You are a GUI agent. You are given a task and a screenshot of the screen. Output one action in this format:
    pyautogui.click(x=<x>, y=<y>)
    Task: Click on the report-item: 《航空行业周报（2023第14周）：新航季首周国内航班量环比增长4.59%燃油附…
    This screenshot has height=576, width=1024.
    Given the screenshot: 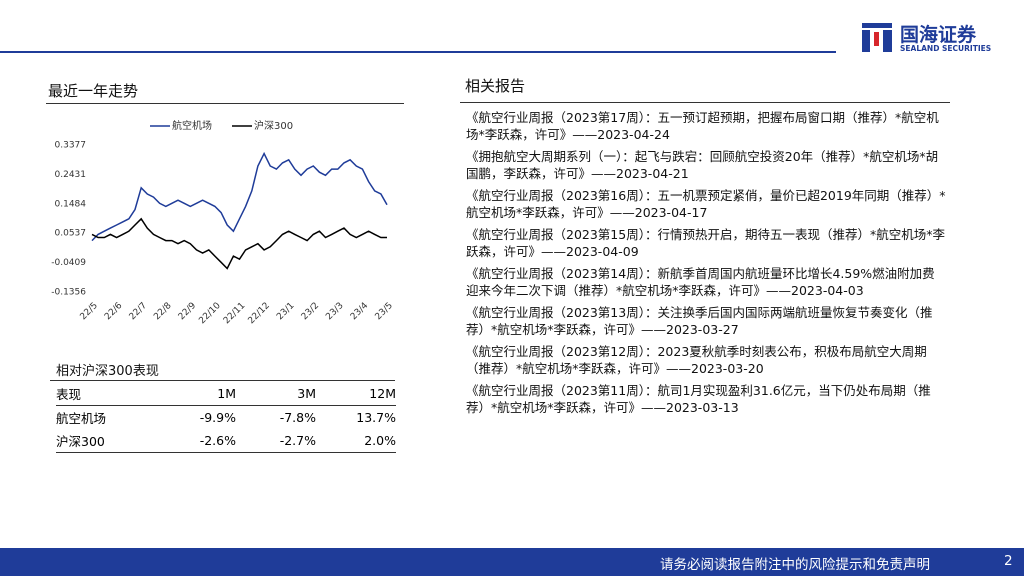 What is the action you would take?
    pyautogui.click(x=700, y=282)
    